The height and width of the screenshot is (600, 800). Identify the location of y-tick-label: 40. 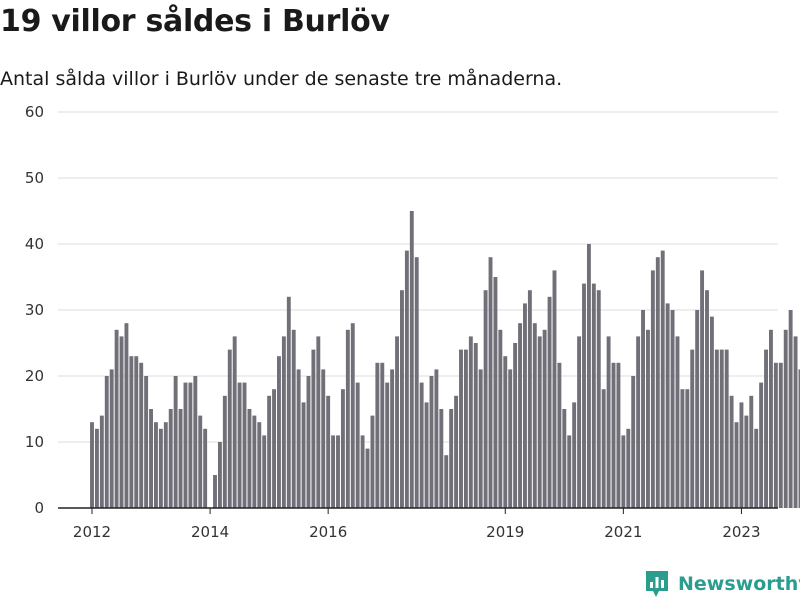
(34, 244).